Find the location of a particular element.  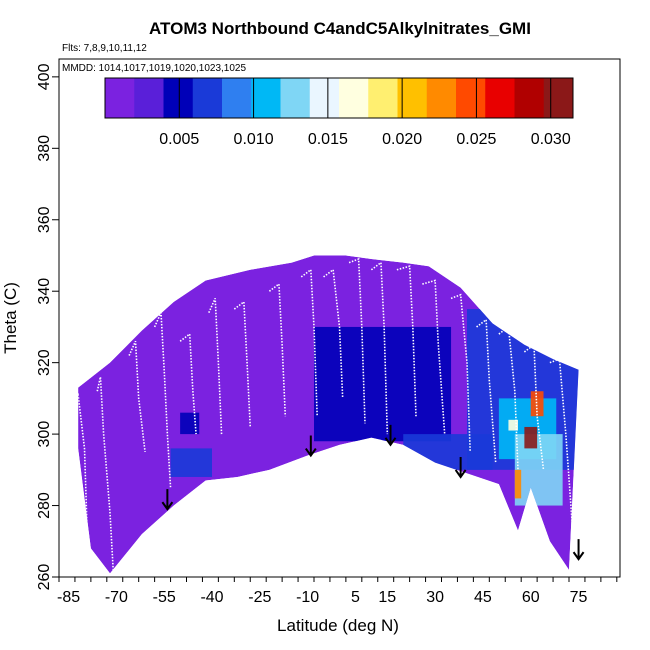

y-tick-label: 360 is located at coordinates (44, 219).